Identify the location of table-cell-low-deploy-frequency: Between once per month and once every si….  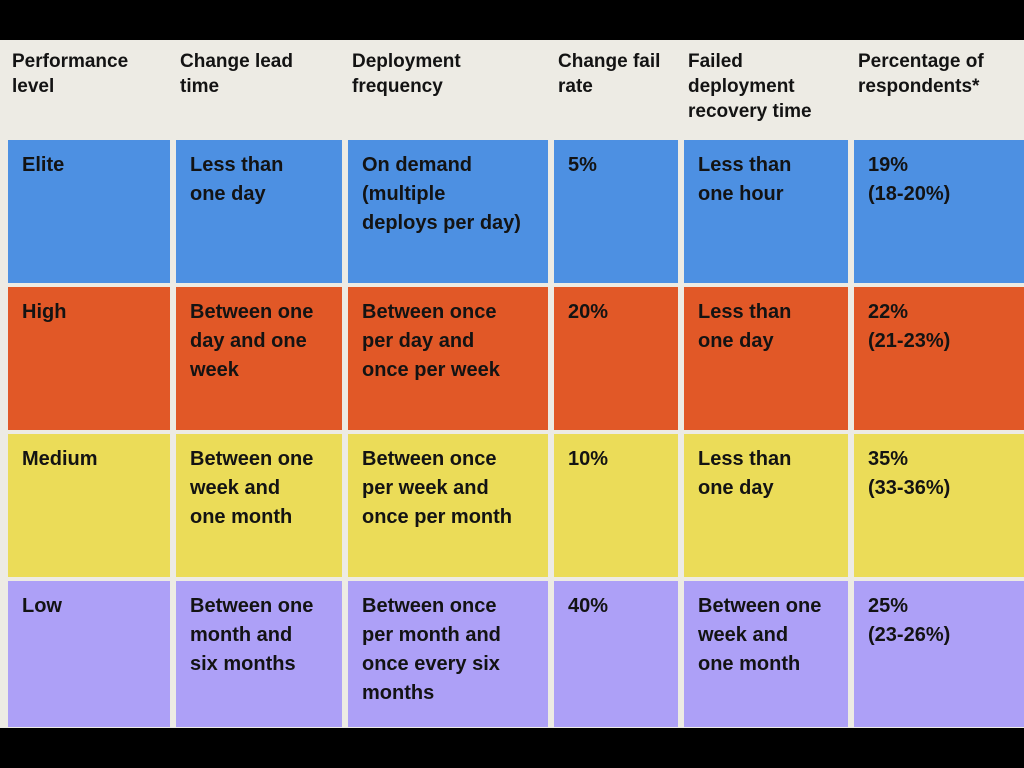
(448, 654).